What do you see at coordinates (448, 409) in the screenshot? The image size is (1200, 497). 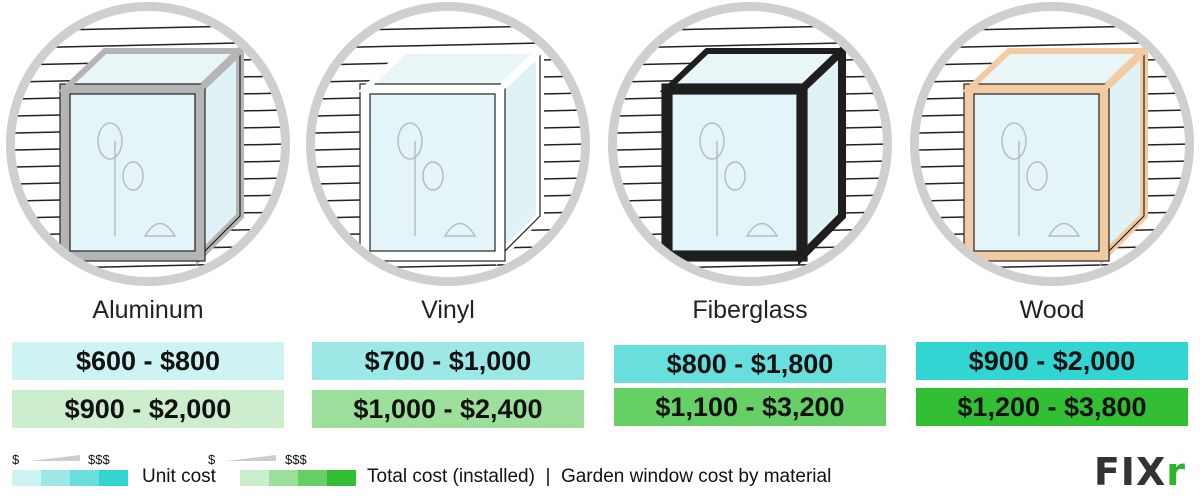 I see `total-cost: $1,000 - $2,400` at bounding box center [448, 409].